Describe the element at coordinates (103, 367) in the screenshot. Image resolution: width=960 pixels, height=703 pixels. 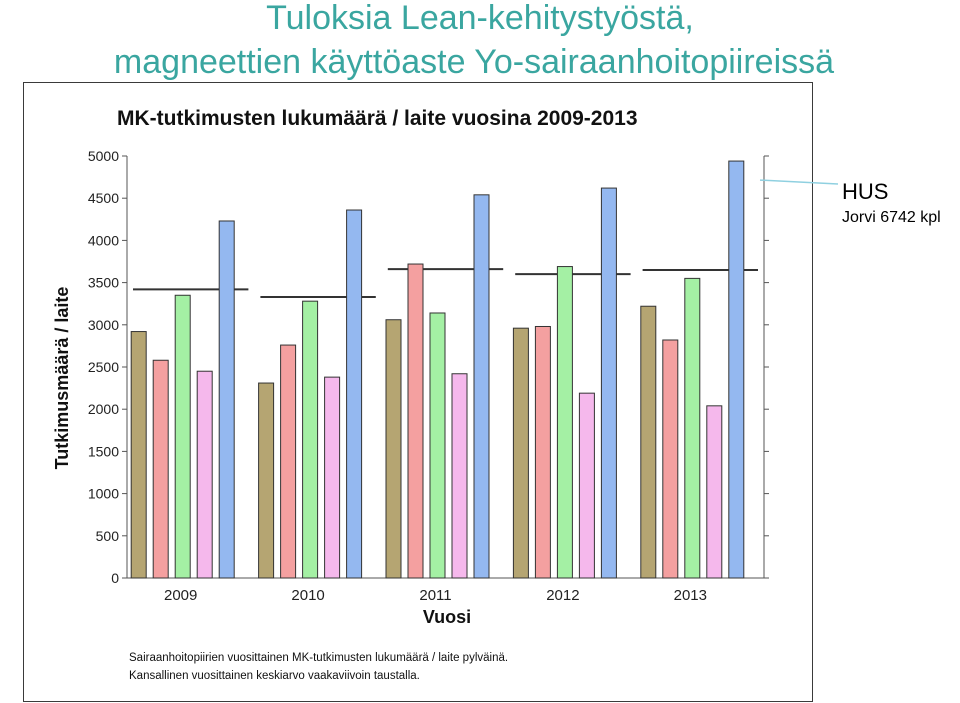
I see `y-tick-label: 2500` at that location.